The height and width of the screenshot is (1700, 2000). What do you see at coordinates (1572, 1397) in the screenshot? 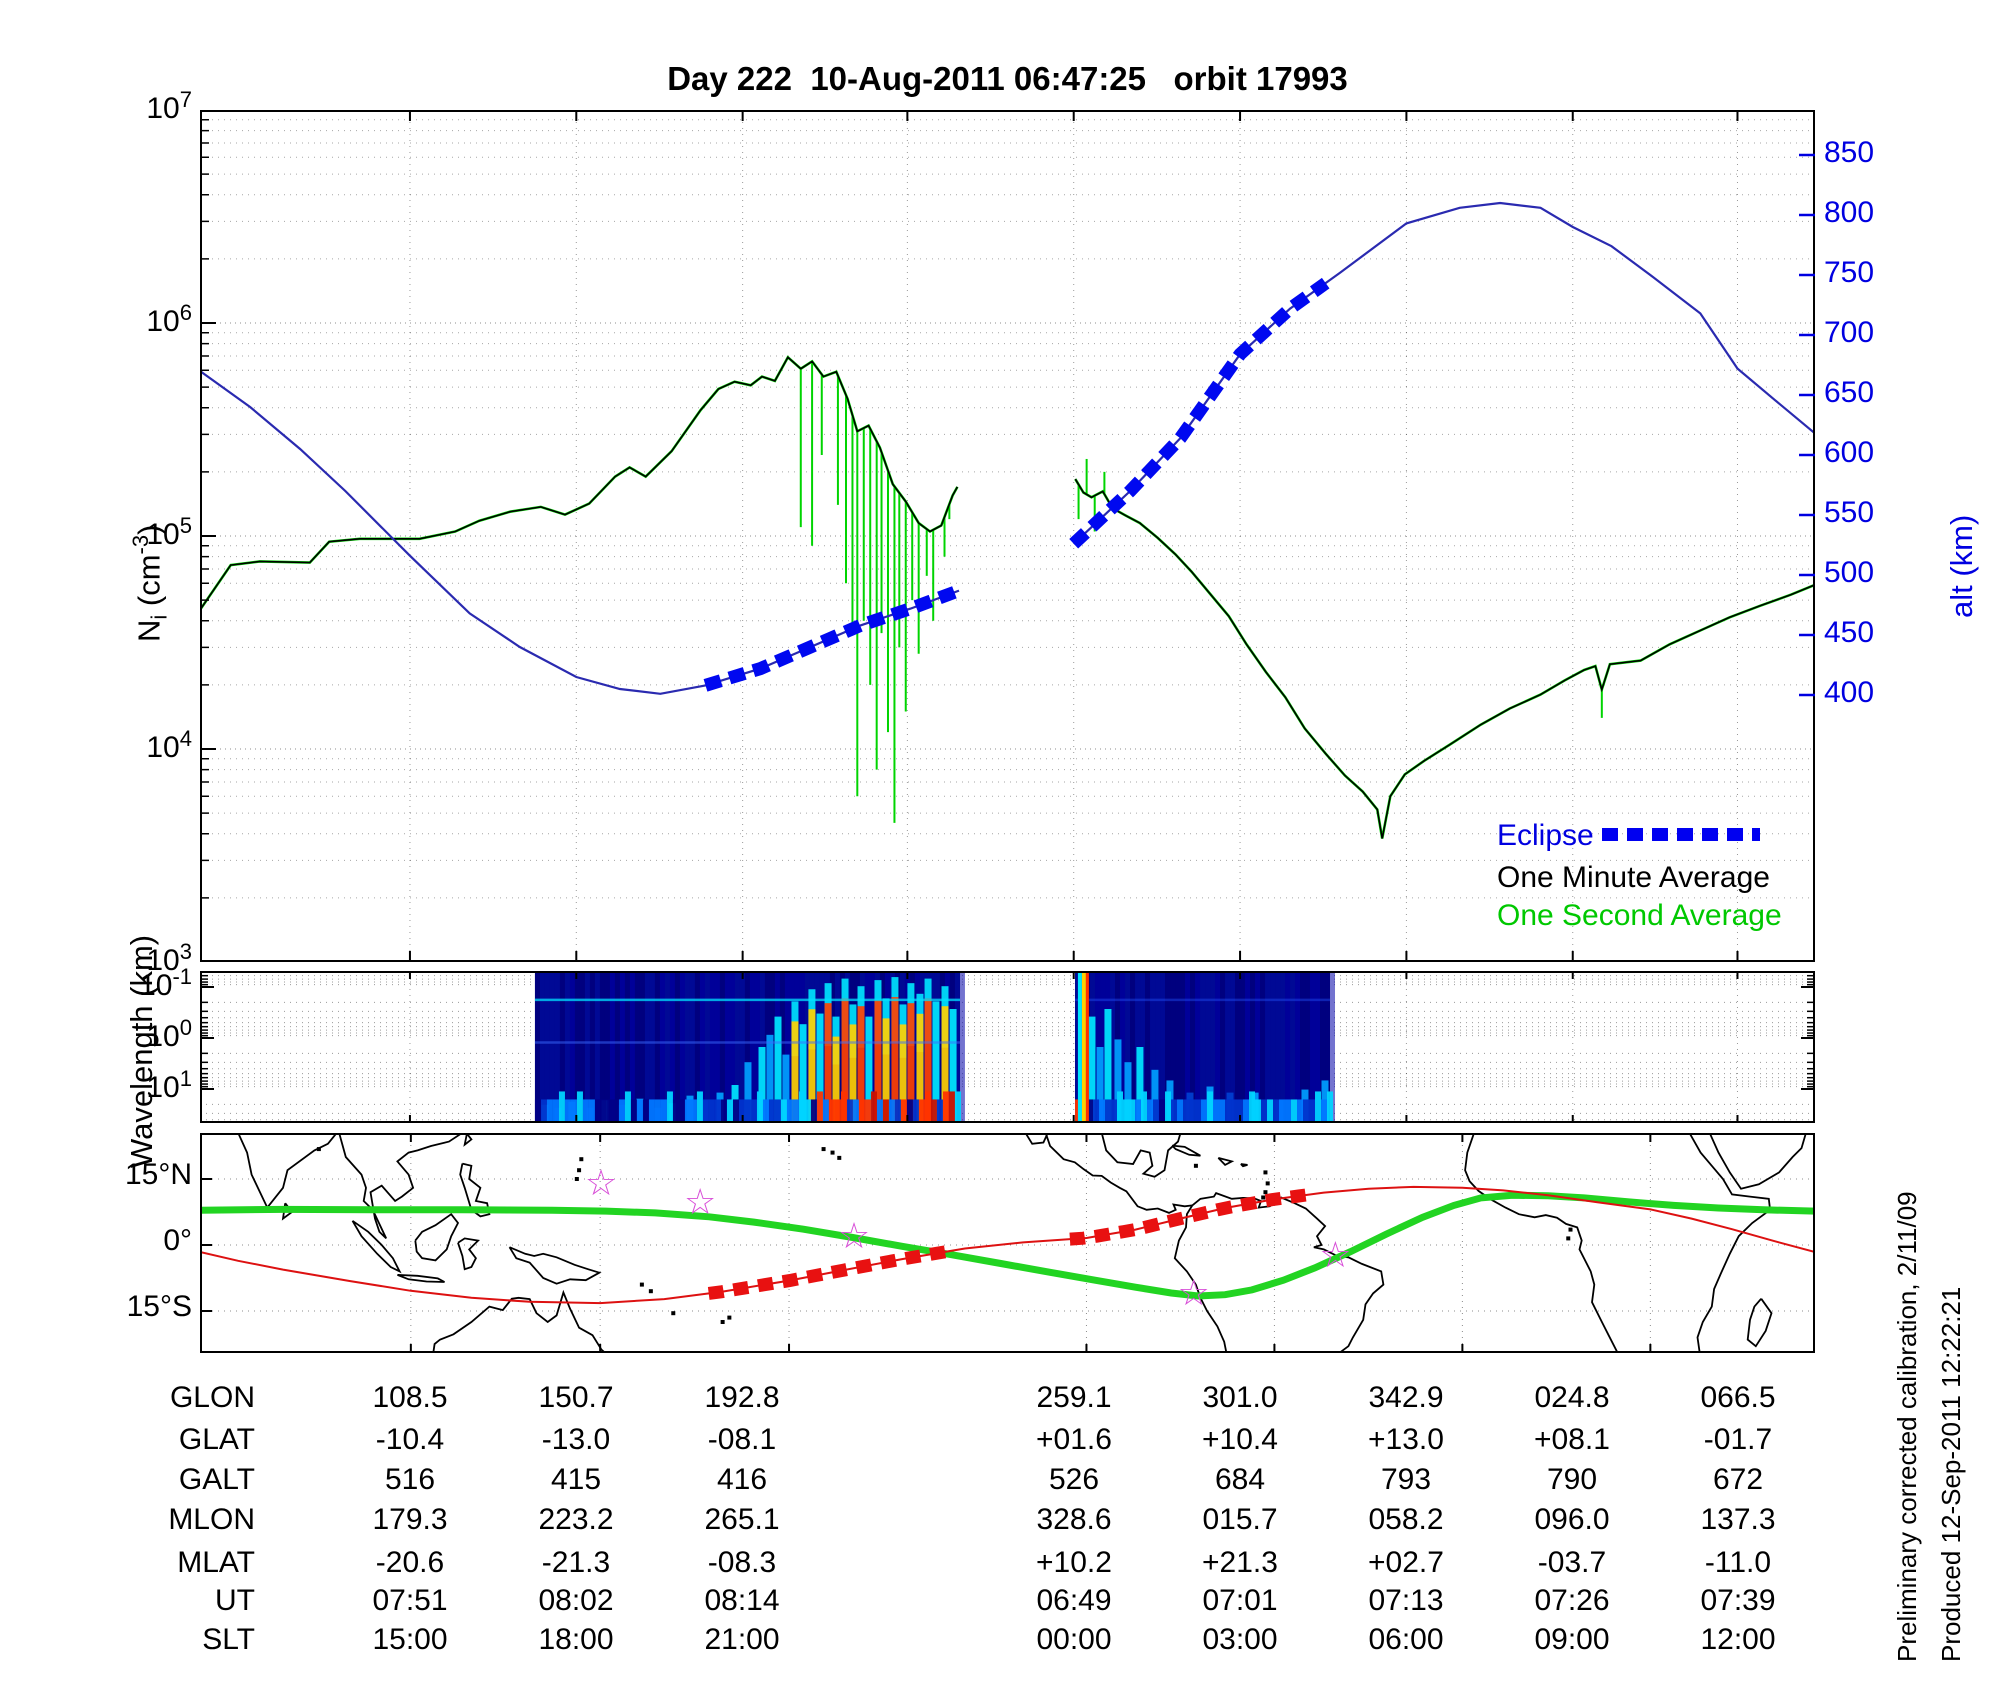
I see `table-cell-glon-6: 024.8` at bounding box center [1572, 1397].